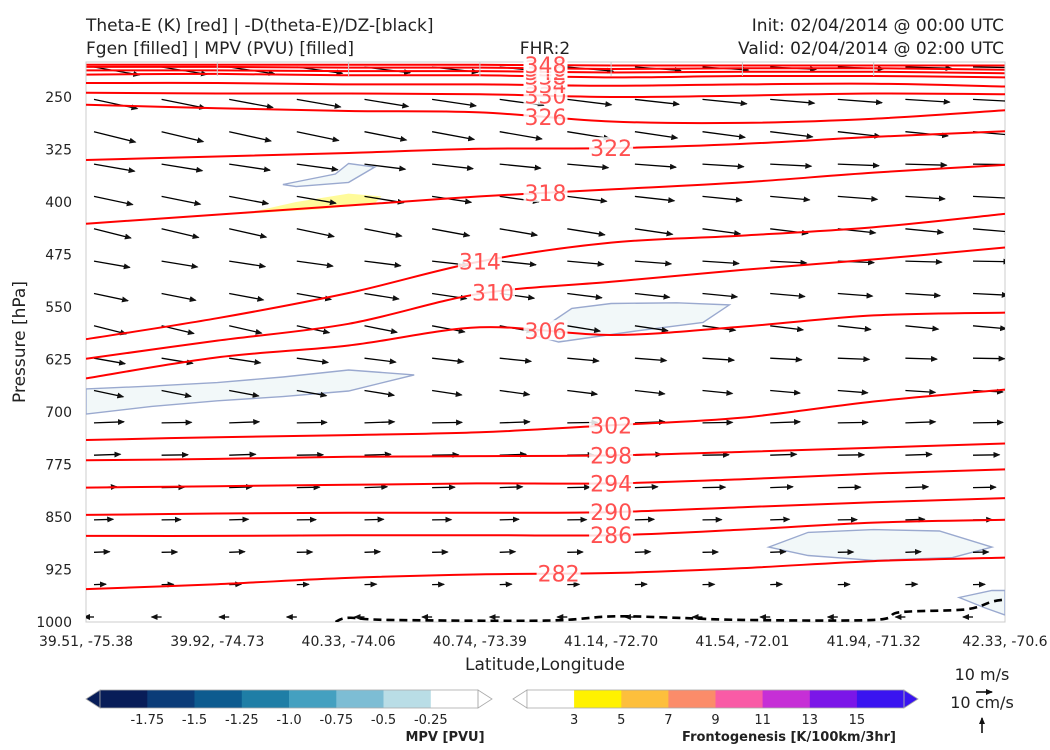  I want to click on contour-label-286: 286, so click(611, 536).